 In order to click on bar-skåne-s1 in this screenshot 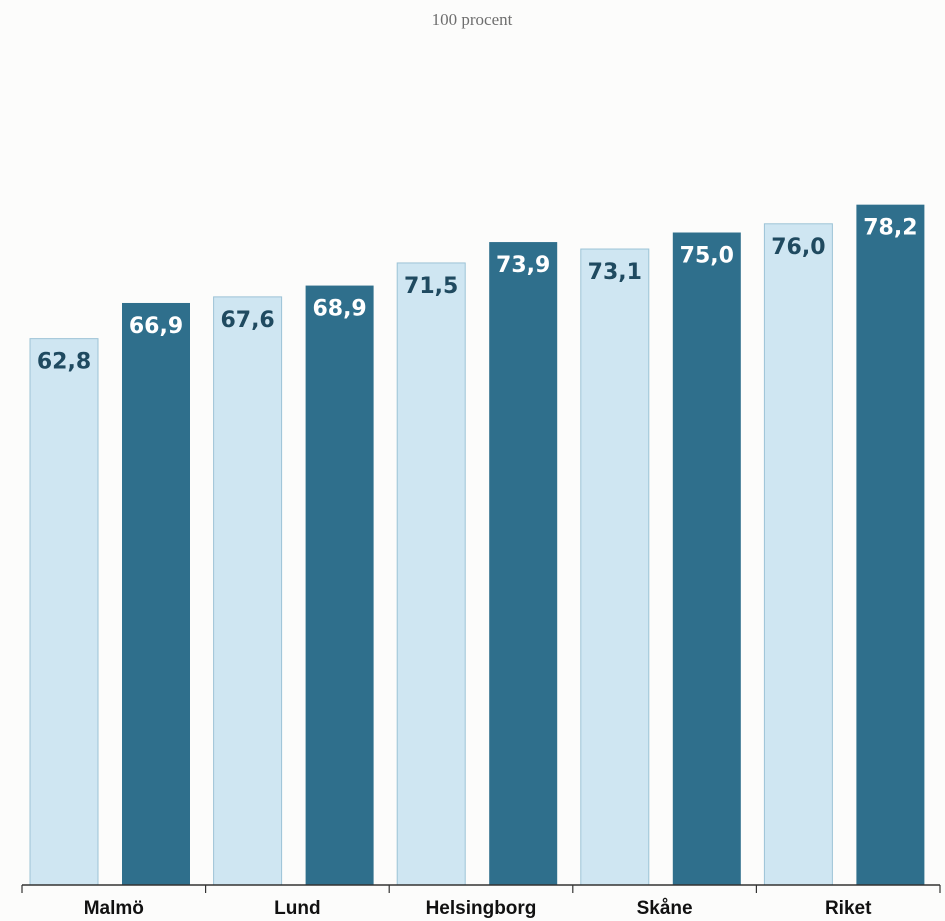, I will do `click(615, 567)`.